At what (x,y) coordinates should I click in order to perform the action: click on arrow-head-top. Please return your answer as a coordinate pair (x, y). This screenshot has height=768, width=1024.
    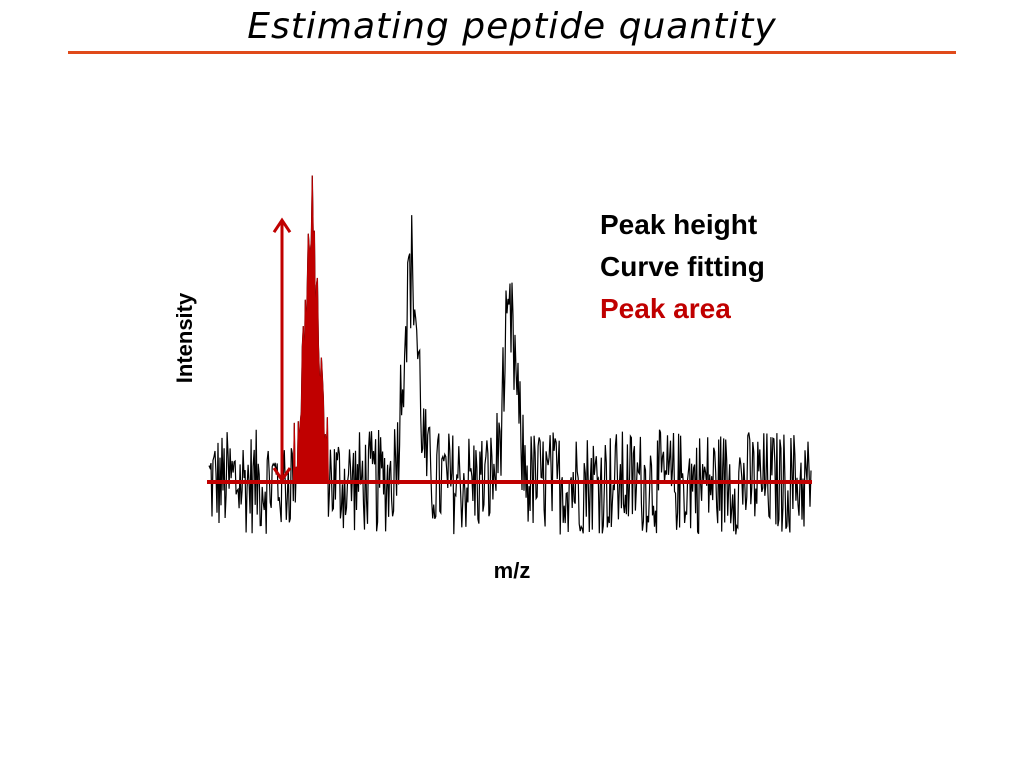
    Looking at the image, I should click on (282, 225).